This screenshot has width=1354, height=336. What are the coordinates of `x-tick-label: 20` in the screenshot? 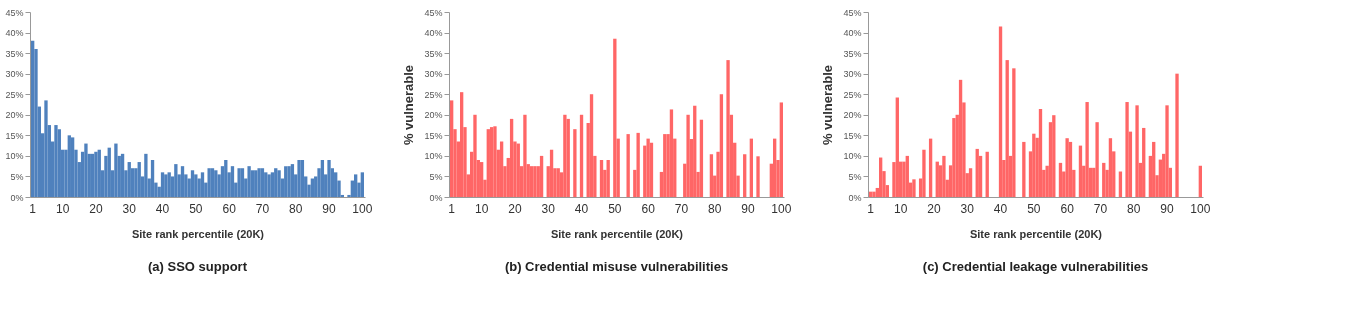 It's located at (96, 208).